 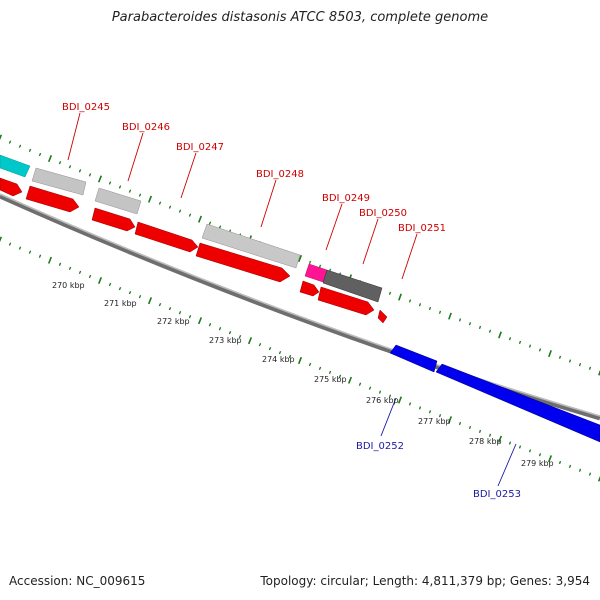 What do you see at coordinates (497, 494) in the screenshot?
I see `gene-label-bdi-0253: BDI_0253` at bounding box center [497, 494].